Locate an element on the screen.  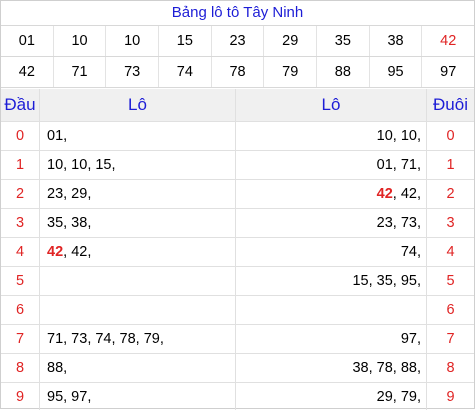
duoi-digit: 4 is located at coordinates (450, 252).